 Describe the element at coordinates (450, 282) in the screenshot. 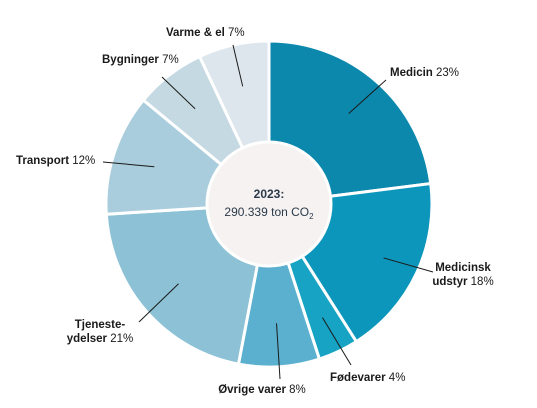

I see `slice-label-name: udstyr` at that location.